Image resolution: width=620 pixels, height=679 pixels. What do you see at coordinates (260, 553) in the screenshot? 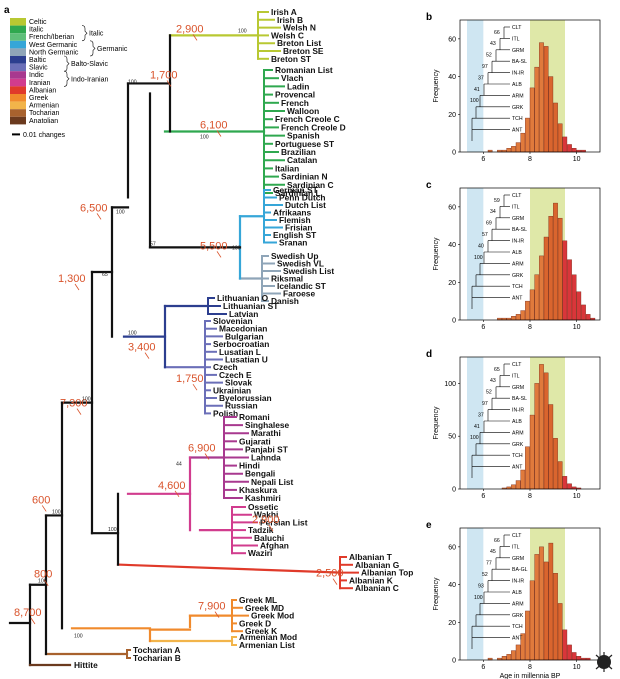
I see `language-label: Waziri` at bounding box center [260, 553].